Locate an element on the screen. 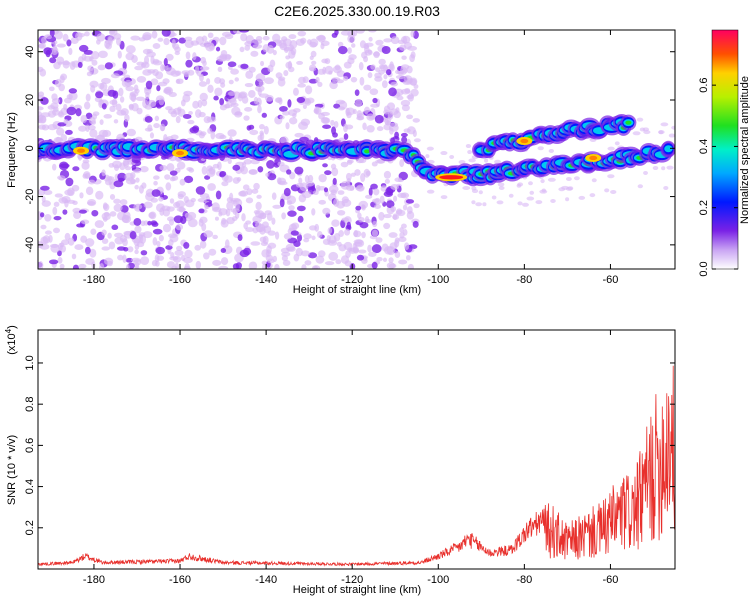 This screenshot has width=750, height=600. x-tick-label: -140 is located at coordinates (266, 580).